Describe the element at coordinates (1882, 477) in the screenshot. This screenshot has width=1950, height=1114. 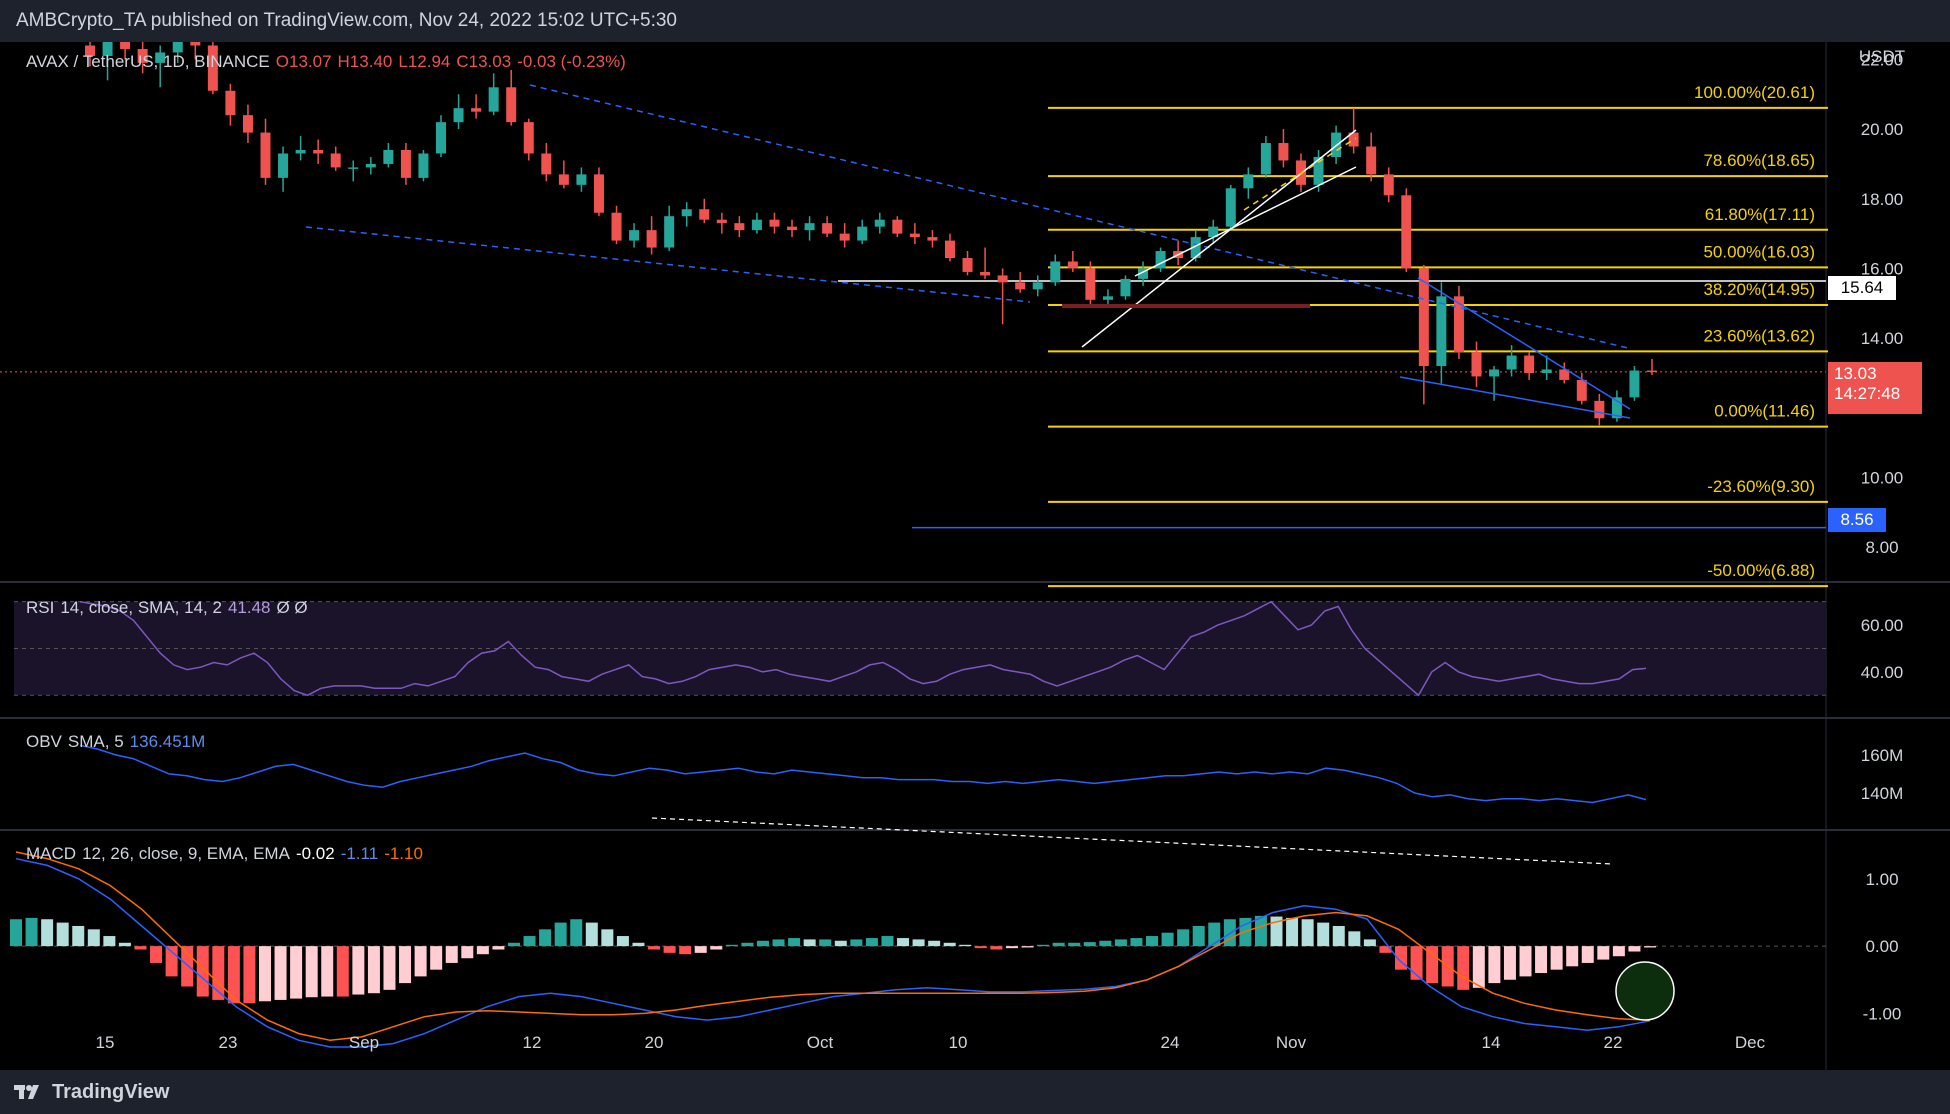
I see `price-tick-label: 10.00` at that location.